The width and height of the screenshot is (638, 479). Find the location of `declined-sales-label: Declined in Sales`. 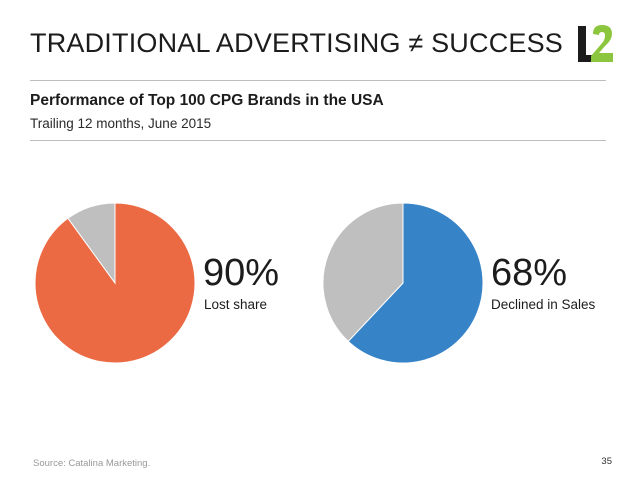

declined-sales-label: Declined in Sales is located at coordinates (543, 304).